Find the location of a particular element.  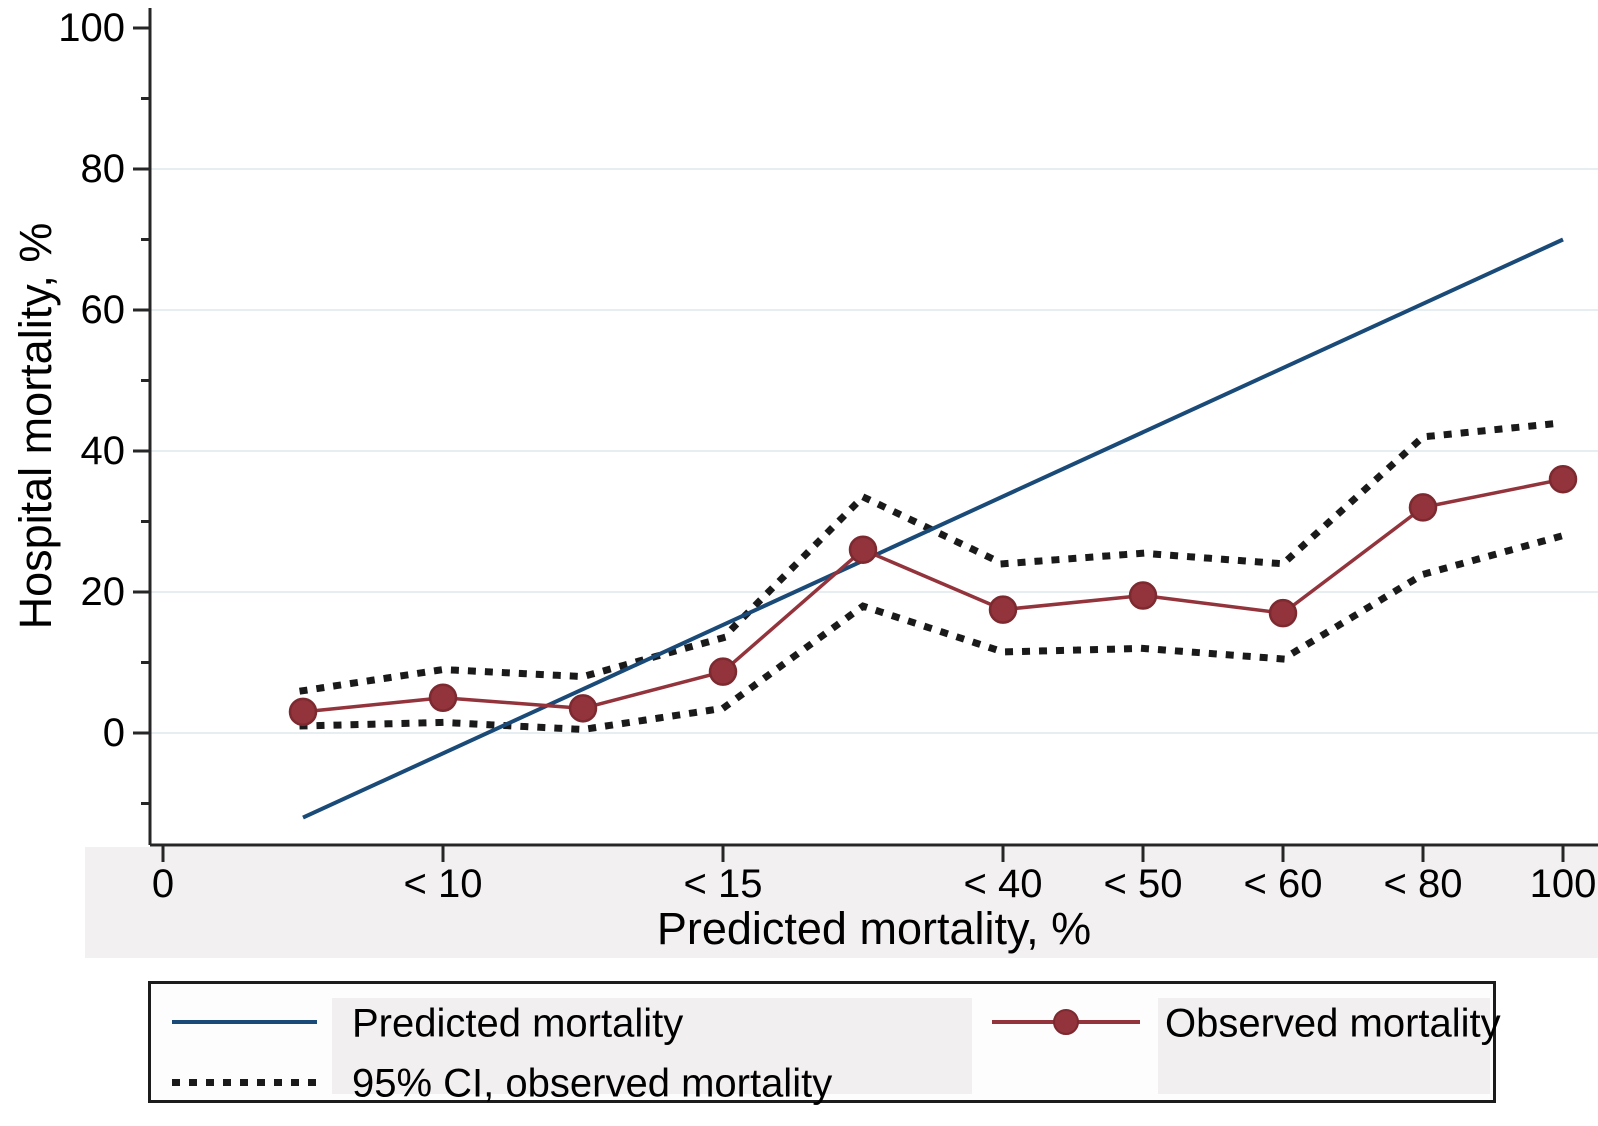

legend-right-text-panel is located at coordinates (1324, 1046).